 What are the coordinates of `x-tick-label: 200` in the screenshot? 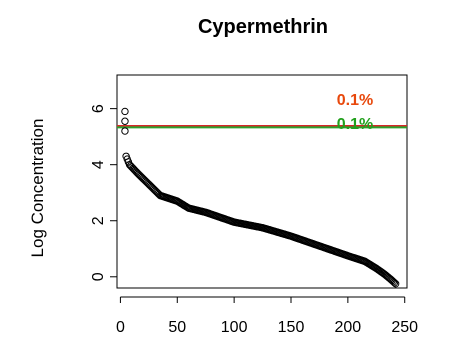 It's located at (348, 327).